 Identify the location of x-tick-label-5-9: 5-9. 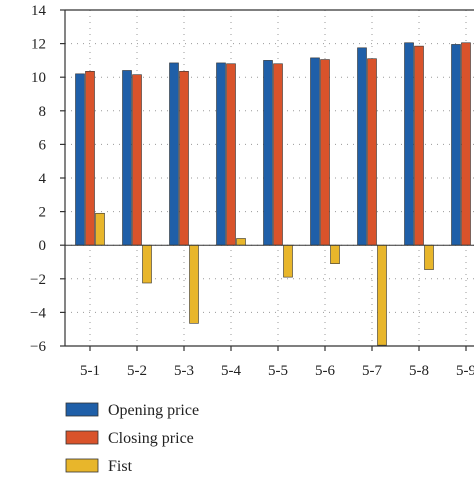
(465, 371).